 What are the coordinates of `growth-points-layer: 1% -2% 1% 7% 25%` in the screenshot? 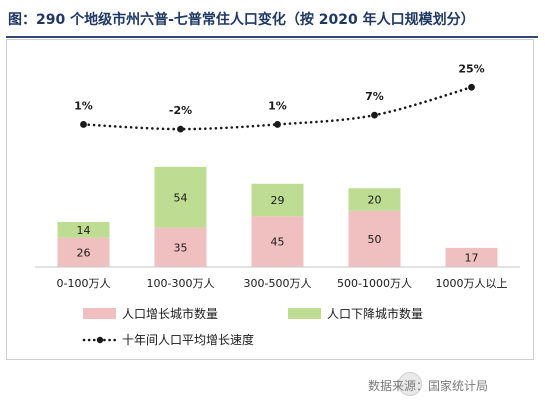 It's located at (279, 97).